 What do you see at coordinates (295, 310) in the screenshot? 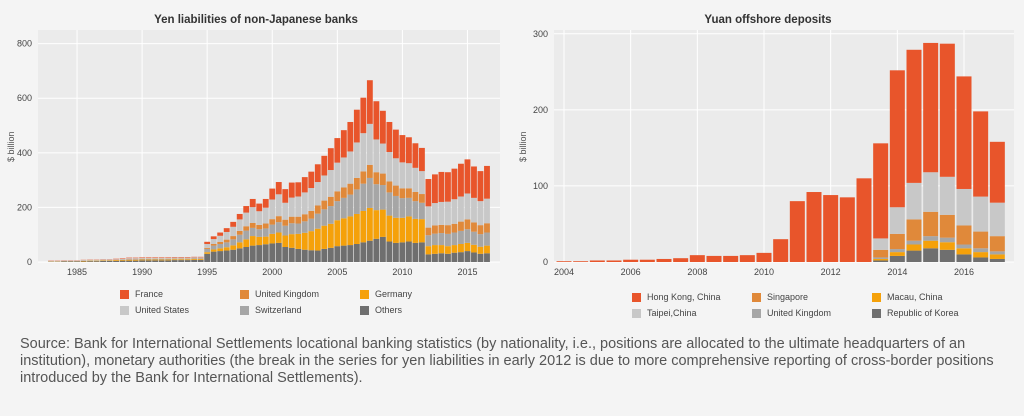
I see `legend-item: Switzerland` at bounding box center [295, 310].